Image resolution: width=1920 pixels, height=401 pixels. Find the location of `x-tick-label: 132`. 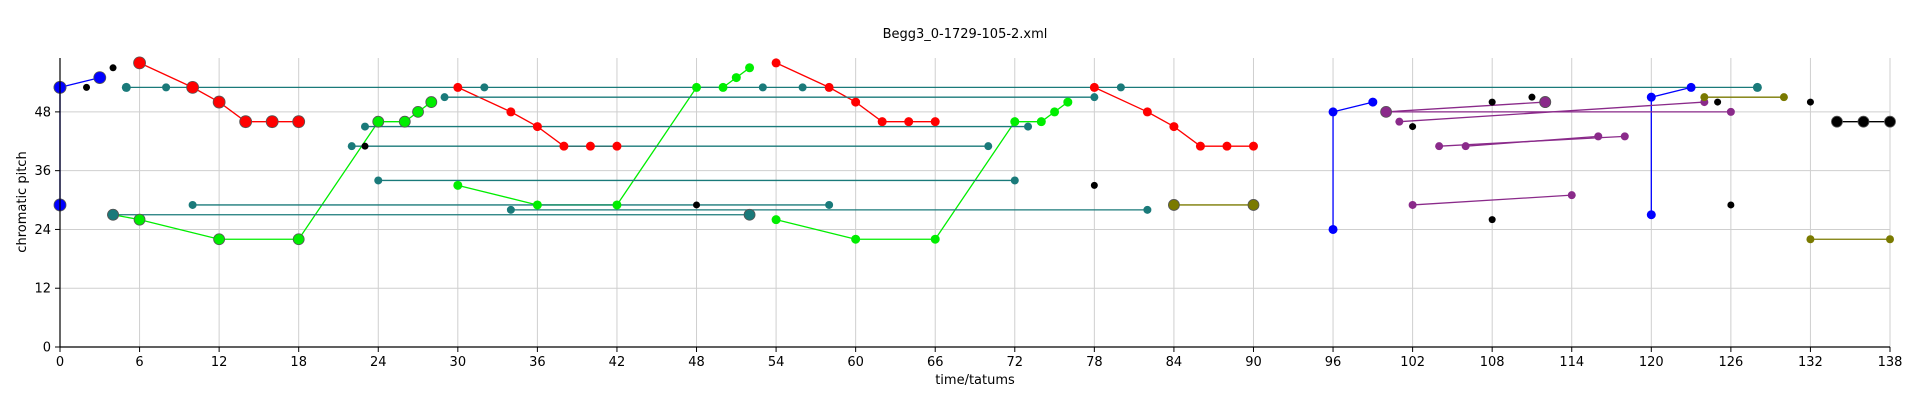

x-tick-label: 132 is located at coordinates (1810, 362).